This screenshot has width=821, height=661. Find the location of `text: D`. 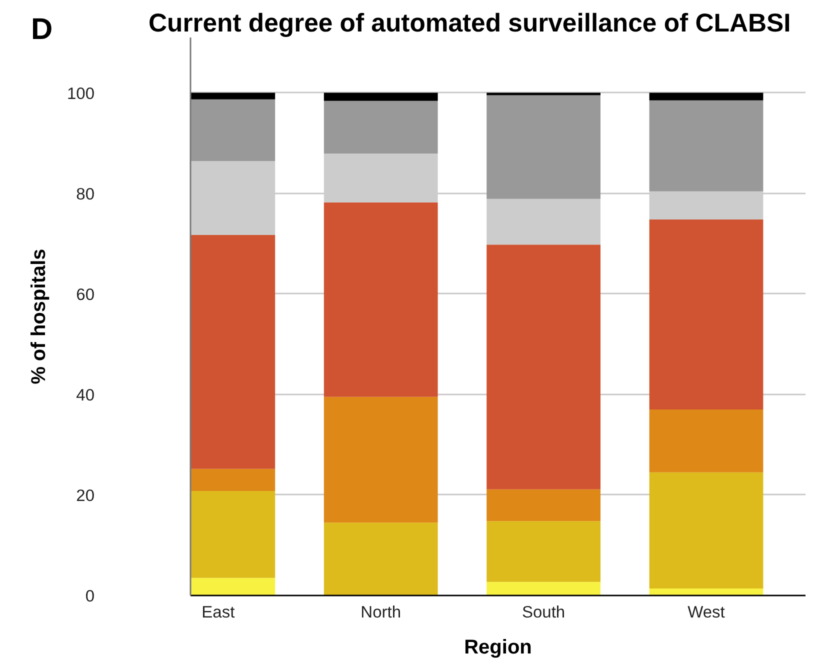

text: D is located at coordinates (42, 29).